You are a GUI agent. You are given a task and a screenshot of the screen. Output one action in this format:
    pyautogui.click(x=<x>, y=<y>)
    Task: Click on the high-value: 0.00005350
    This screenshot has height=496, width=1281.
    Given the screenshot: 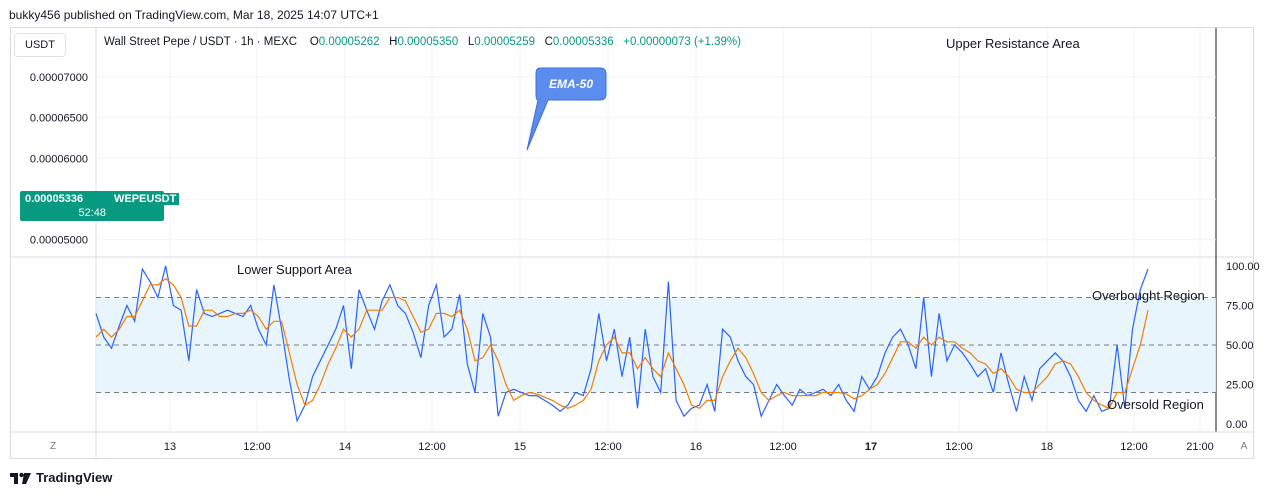 What is the action you would take?
    pyautogui.click(x=428, y=42)
    